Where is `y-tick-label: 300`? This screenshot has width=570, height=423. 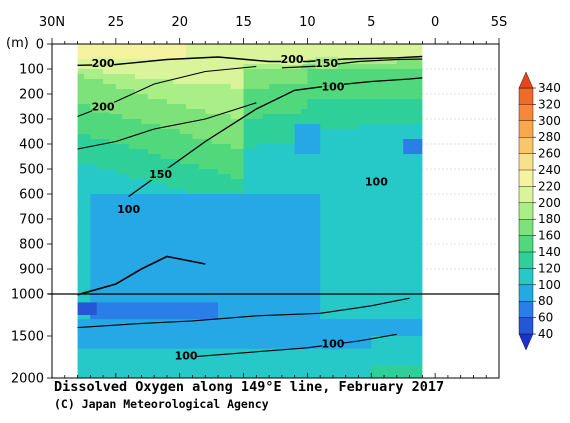 y-tick-label: 300 is located at coordinates (31, 120).